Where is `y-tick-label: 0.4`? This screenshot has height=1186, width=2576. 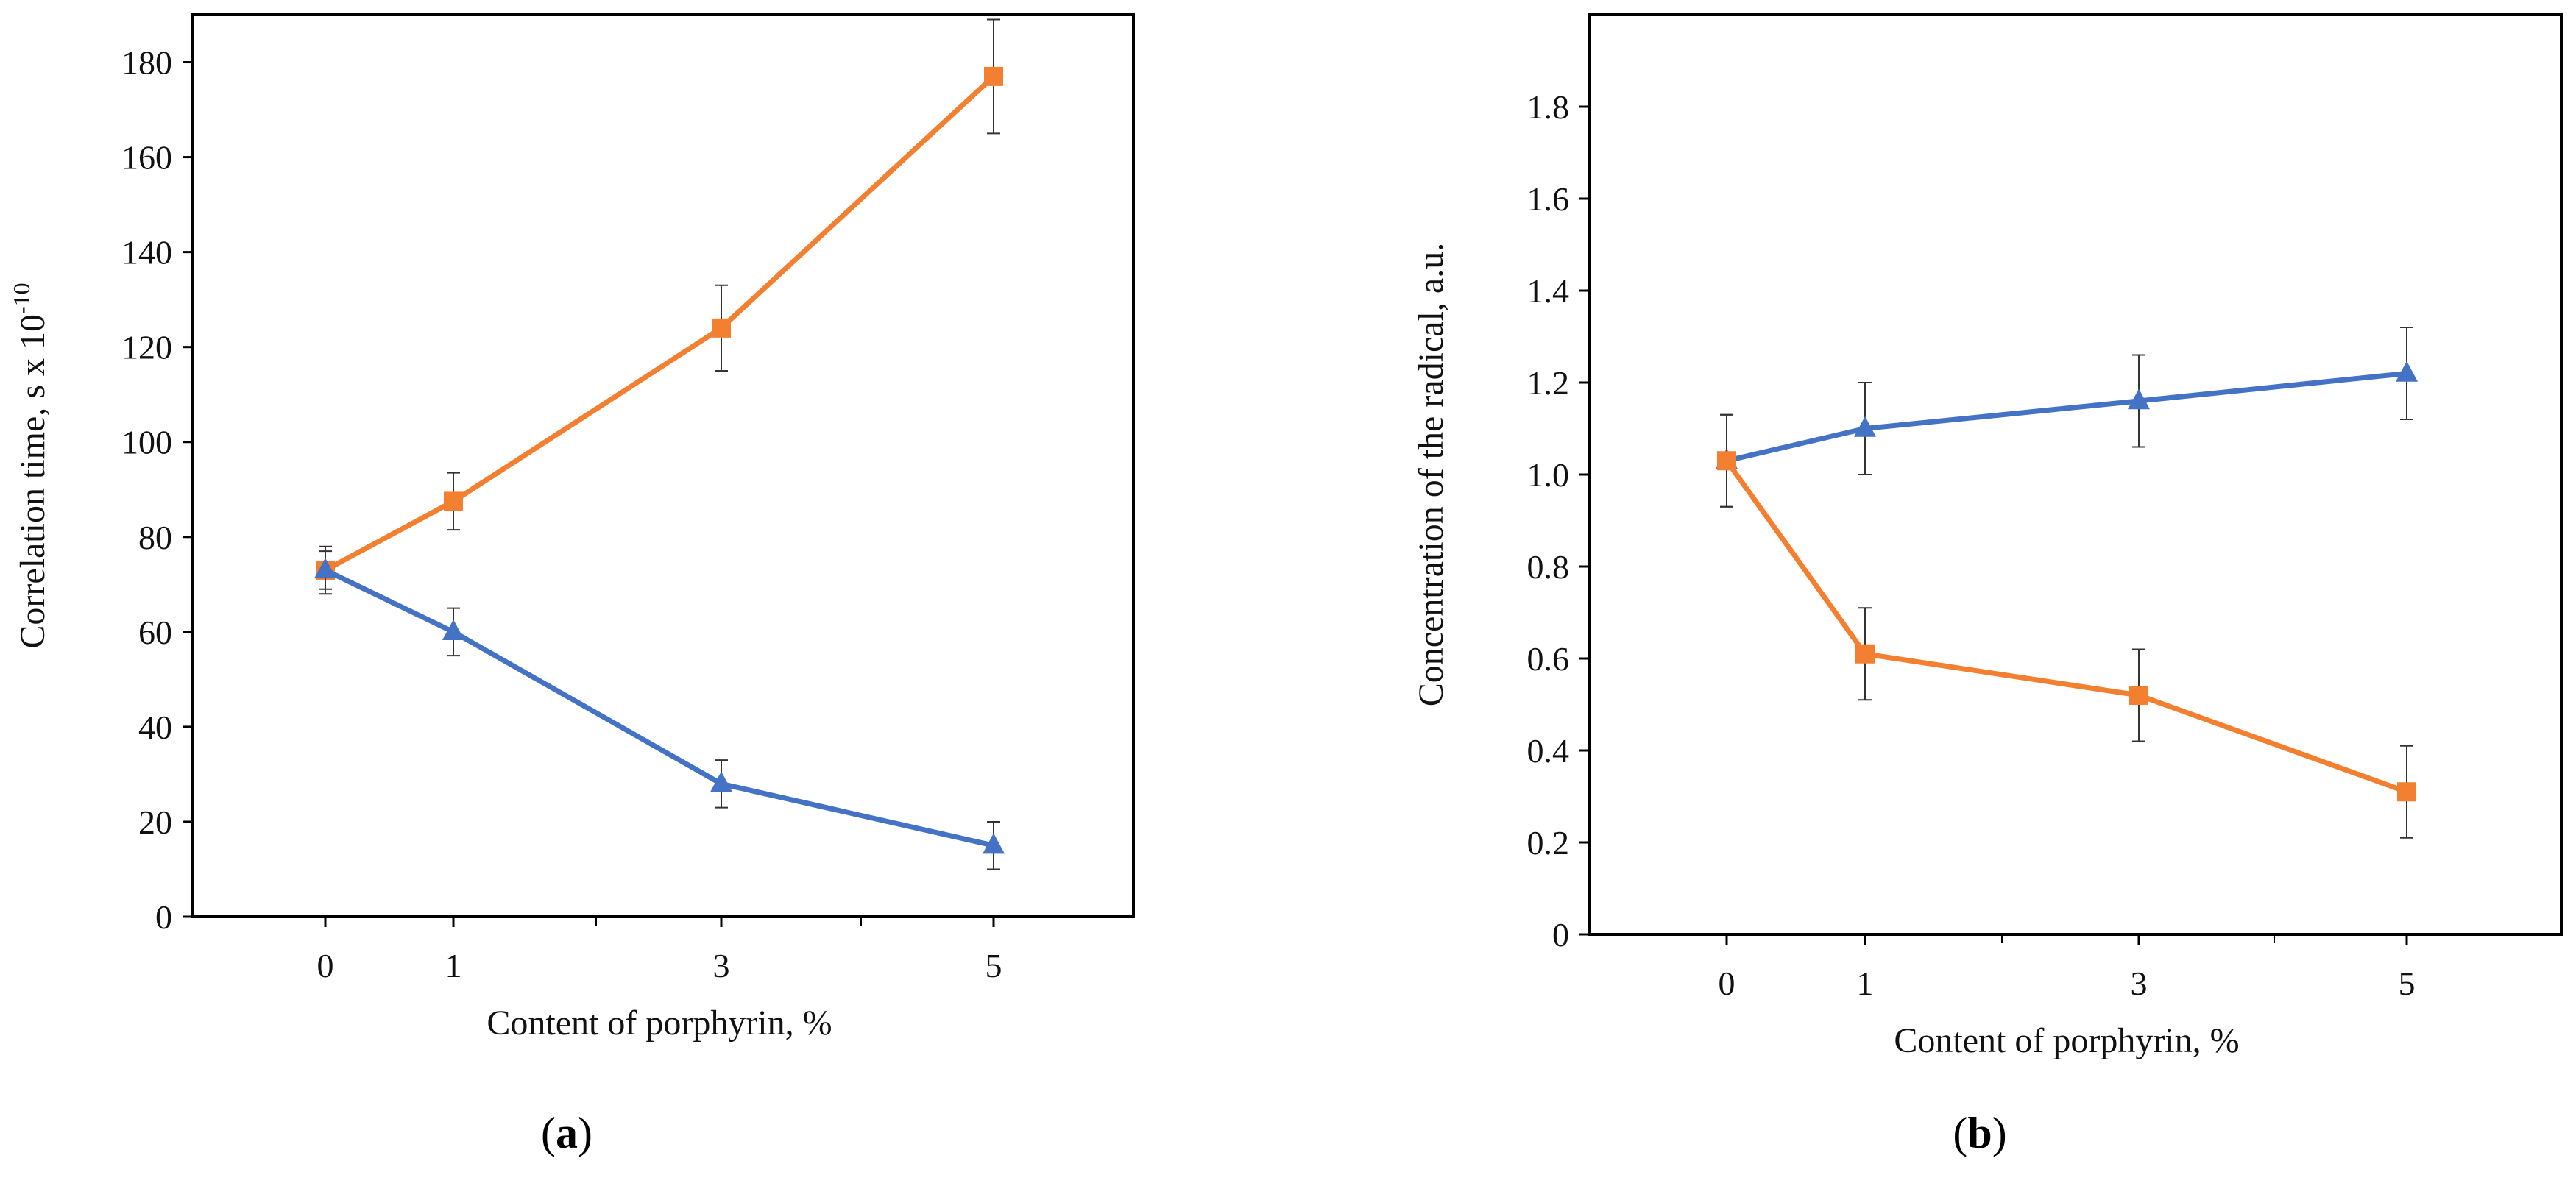
y-tick-label: 0.4 is located at coordinates (1548, 751).